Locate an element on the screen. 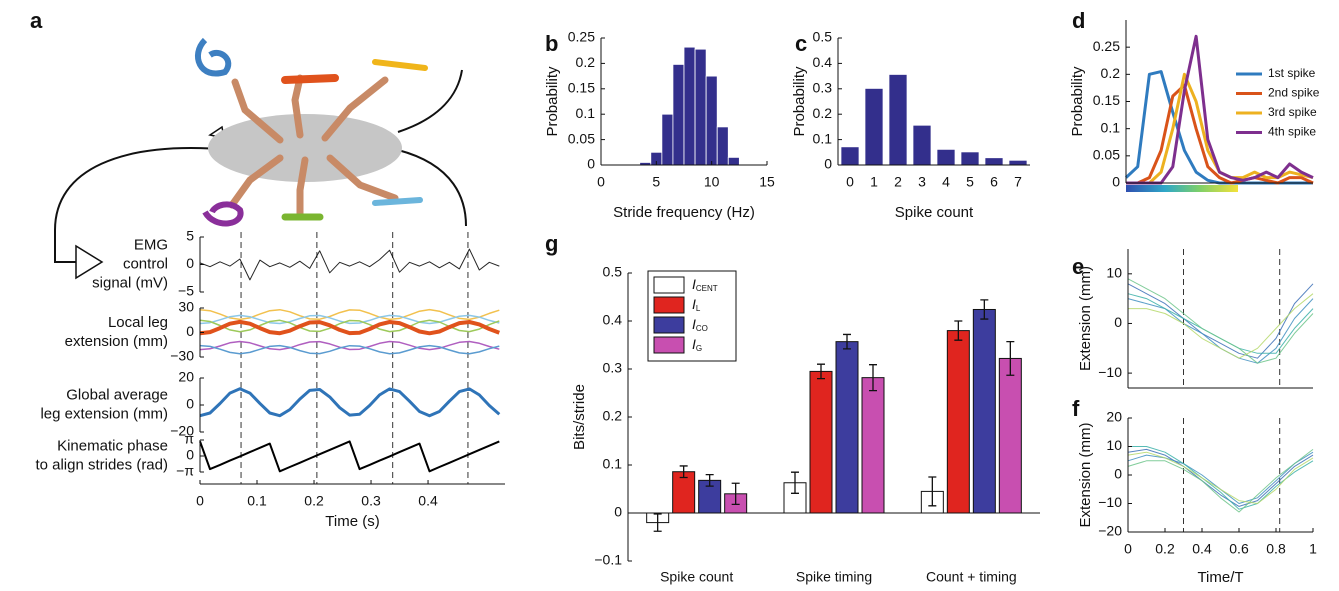  y-axis-label: control is located at coordinates (145, 263).